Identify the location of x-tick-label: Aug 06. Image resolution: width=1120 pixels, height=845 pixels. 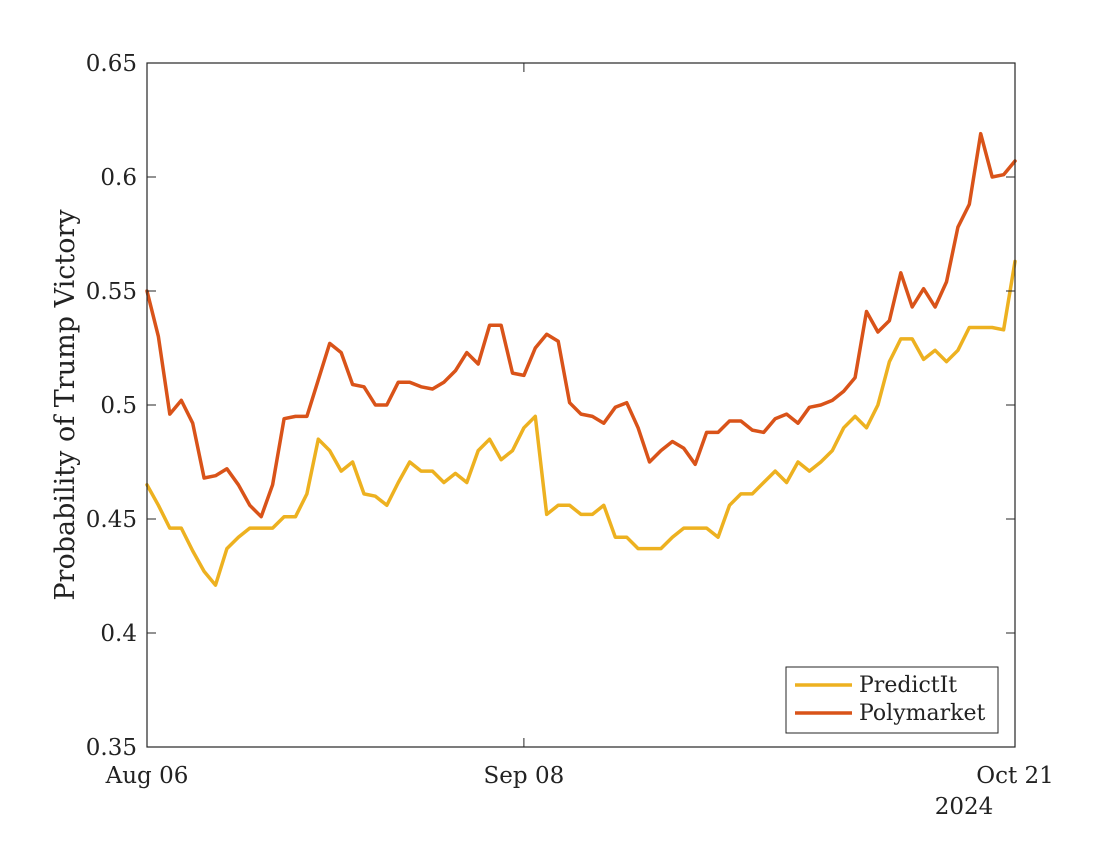
(147, 776).